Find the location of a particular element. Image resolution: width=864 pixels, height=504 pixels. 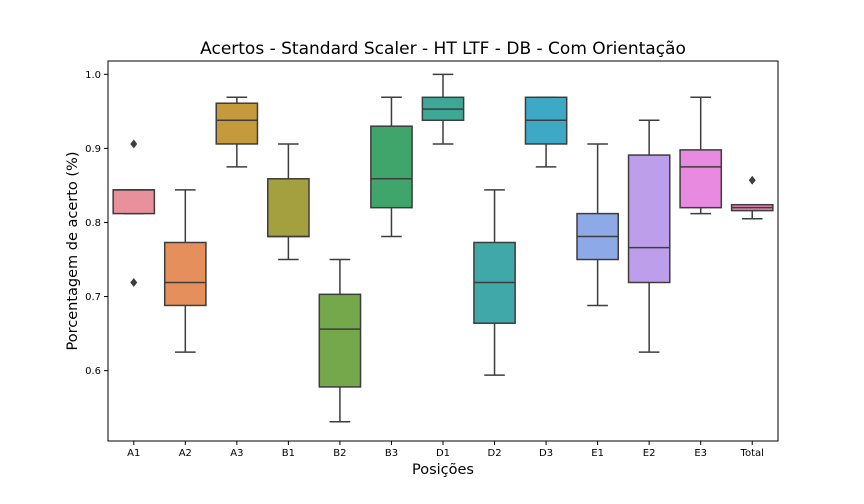

x-tick-label: Total is located at coordinates (752, 453).